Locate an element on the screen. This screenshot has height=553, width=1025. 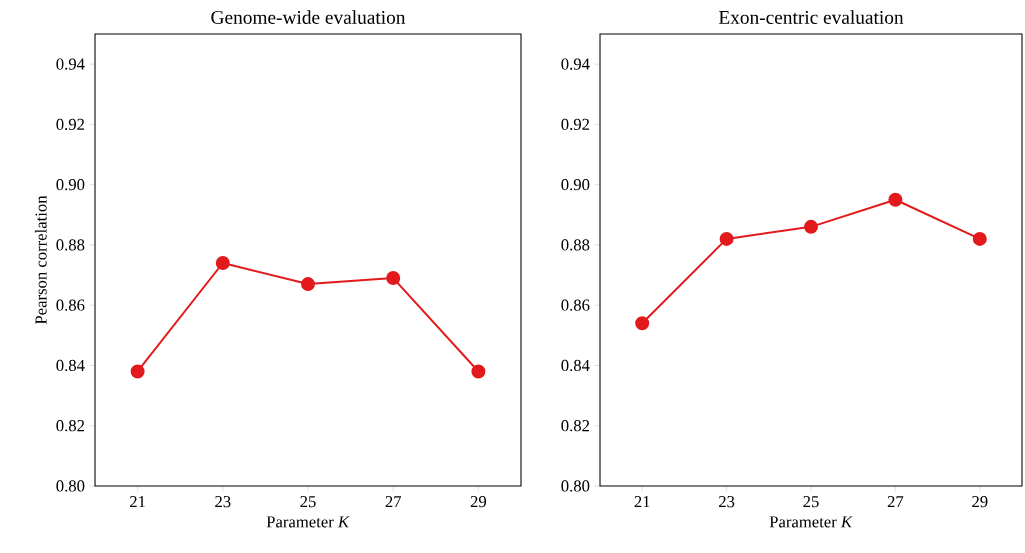
chart-title: Genome-wide evaluation is located at coordinates (308, 17).